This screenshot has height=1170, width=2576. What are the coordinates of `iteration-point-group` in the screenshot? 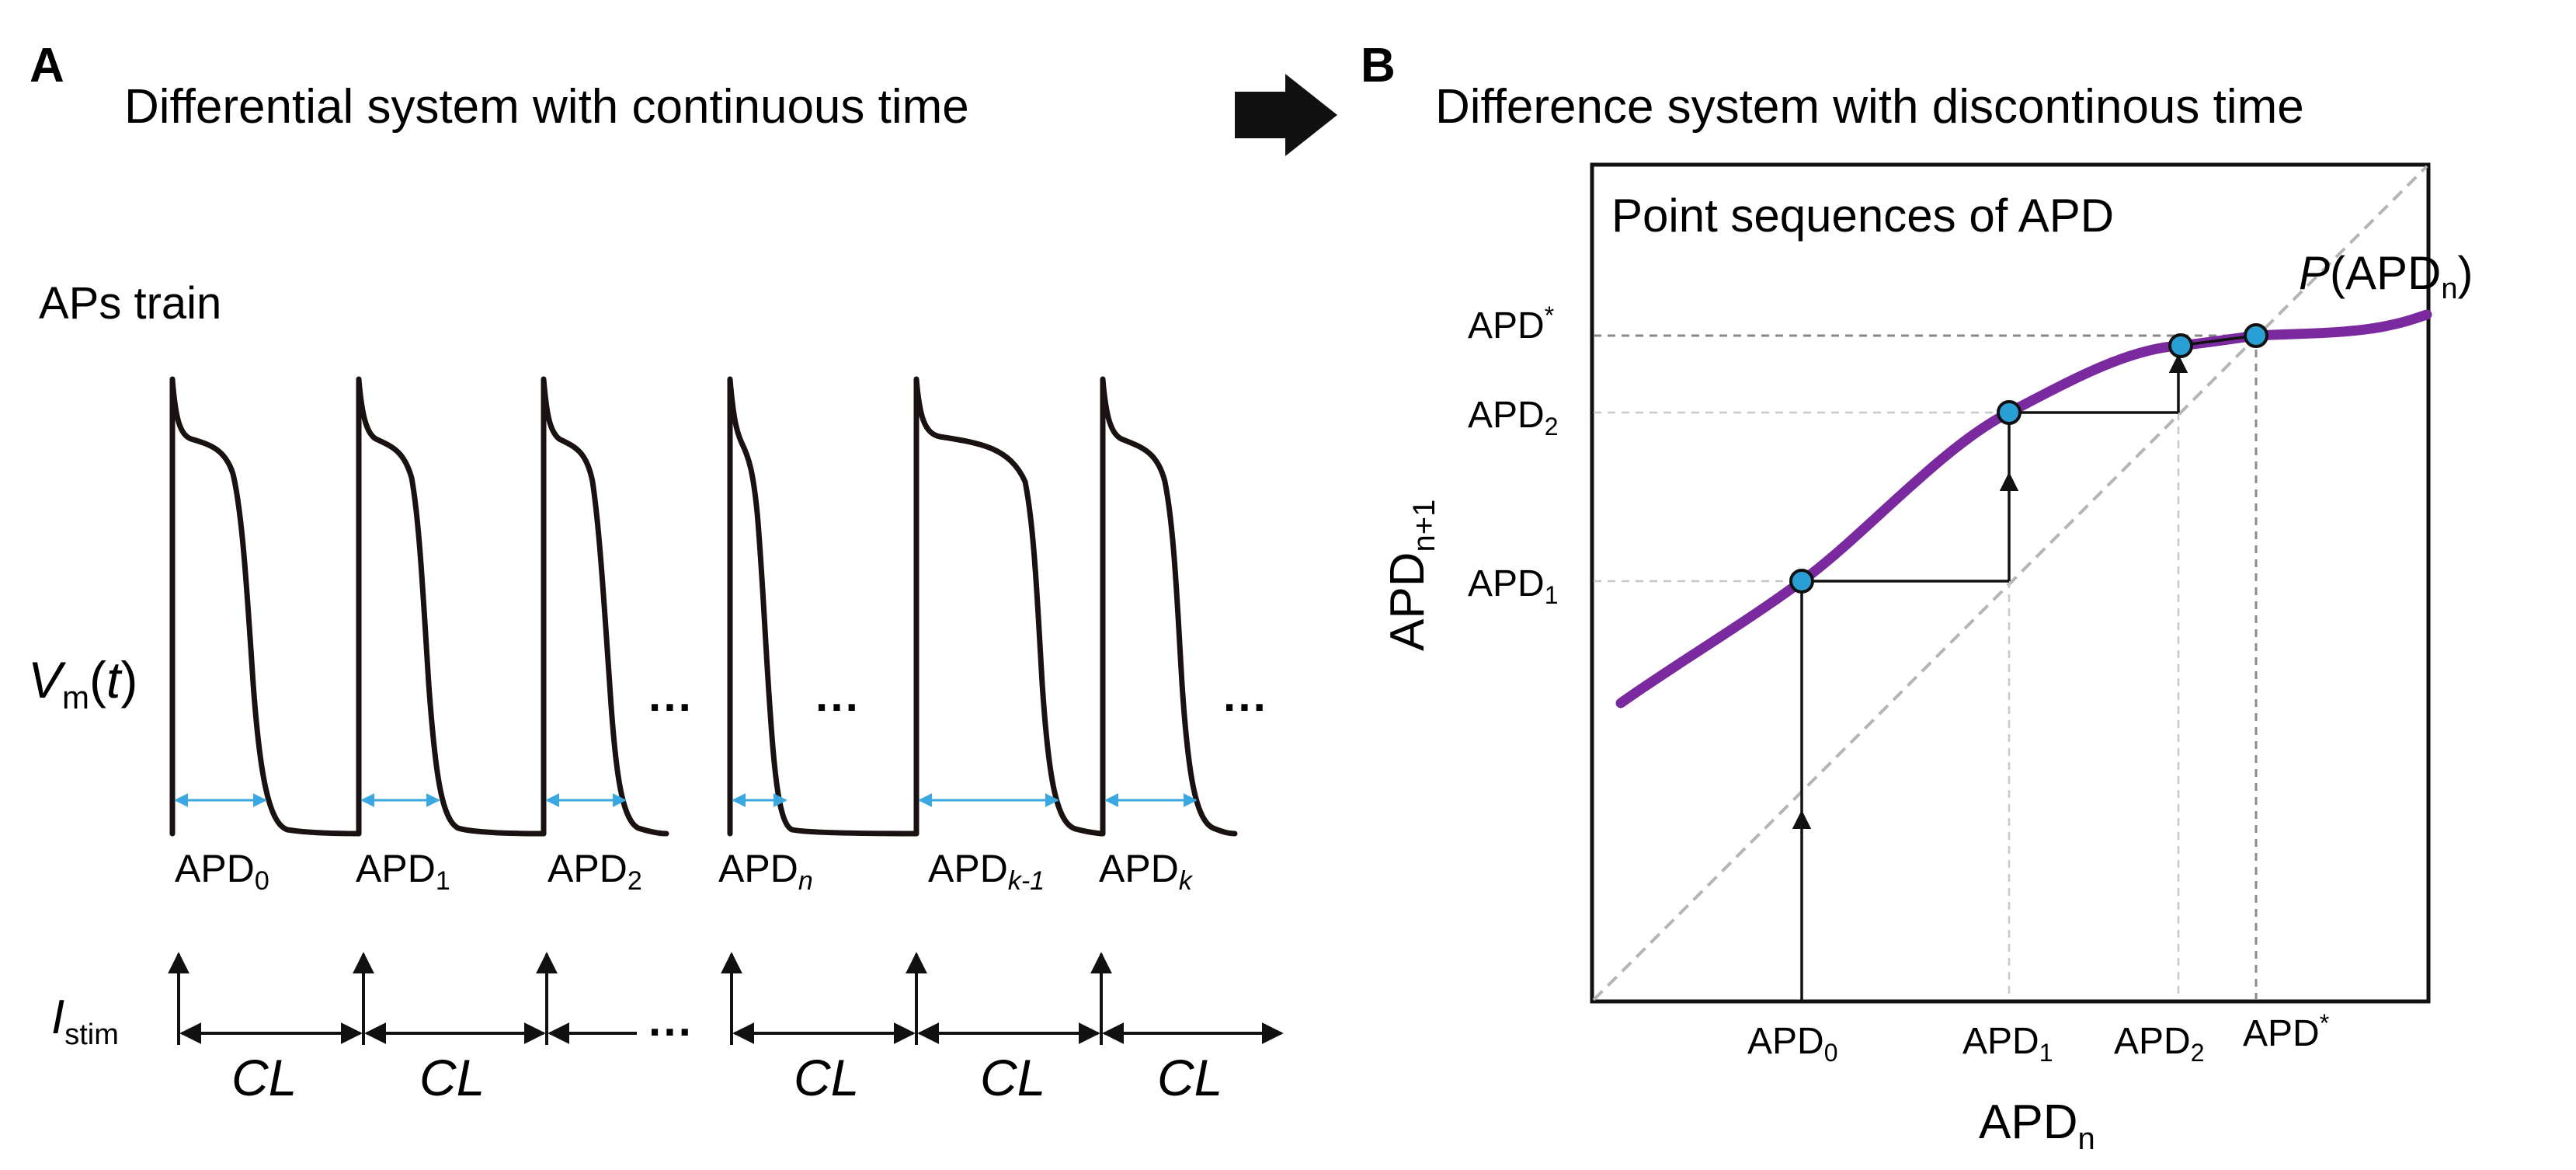 It's located at (2028, 458).